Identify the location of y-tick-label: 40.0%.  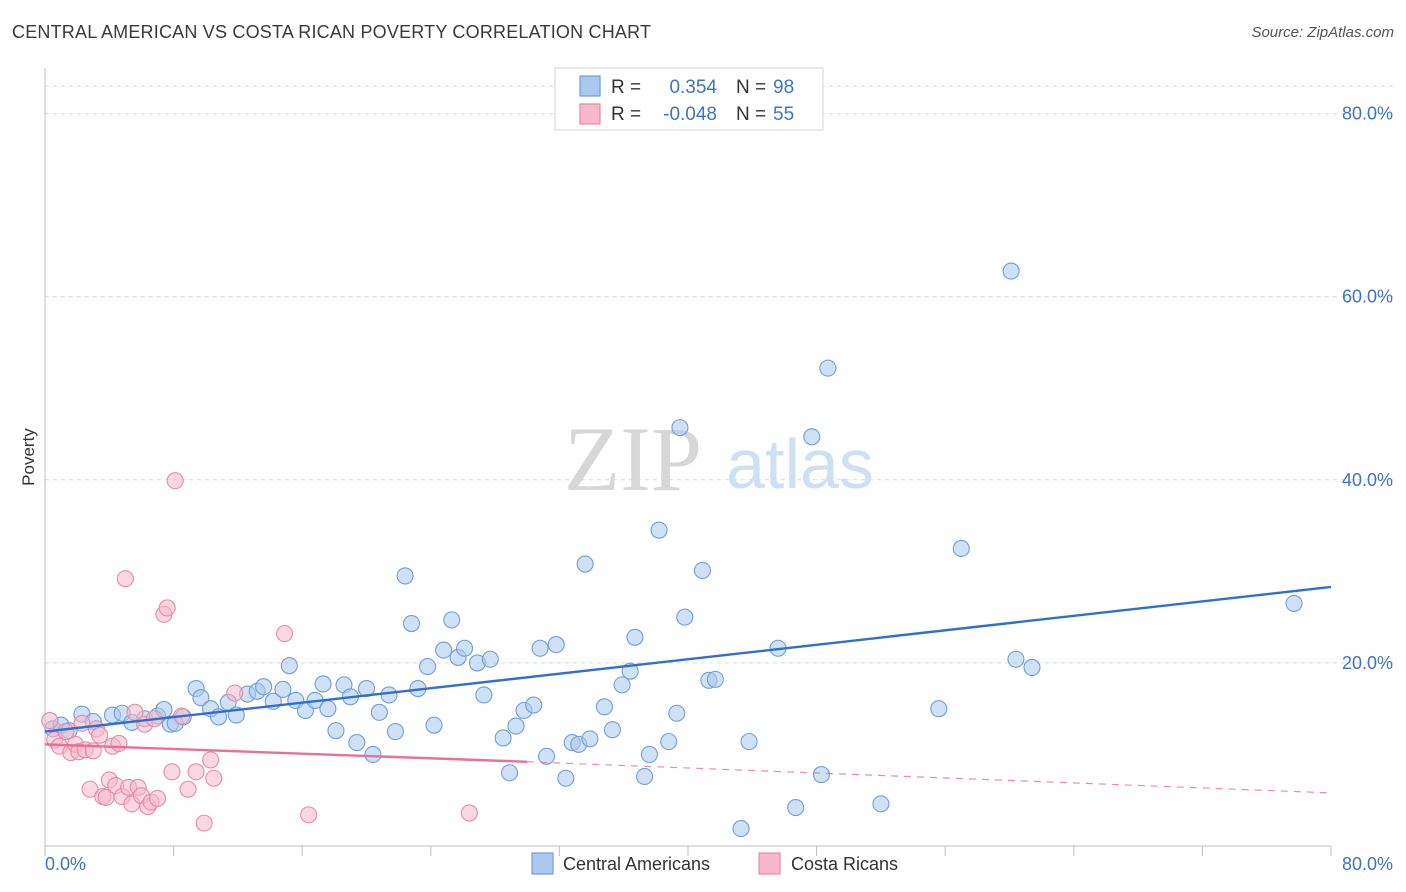
(1367, 480).